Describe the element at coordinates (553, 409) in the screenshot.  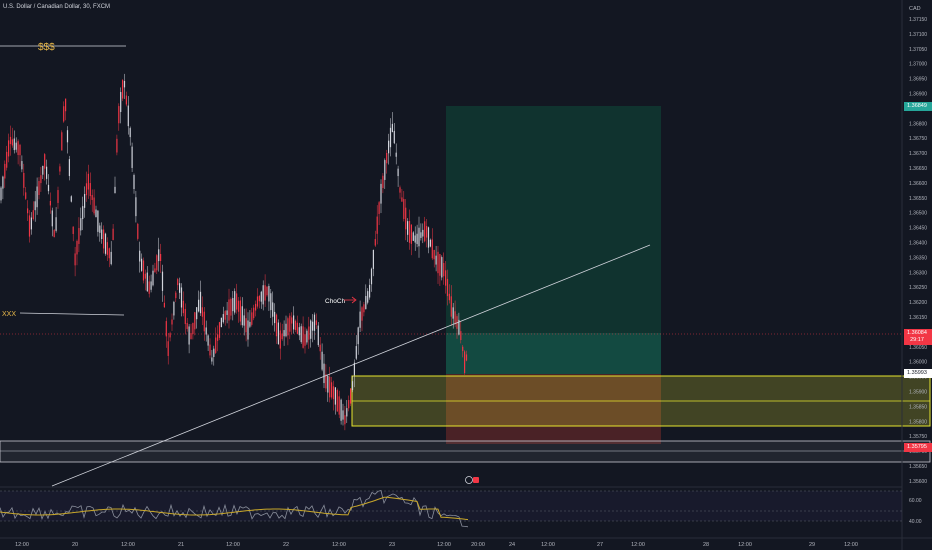
I see `stop-loss-zone` at that location.